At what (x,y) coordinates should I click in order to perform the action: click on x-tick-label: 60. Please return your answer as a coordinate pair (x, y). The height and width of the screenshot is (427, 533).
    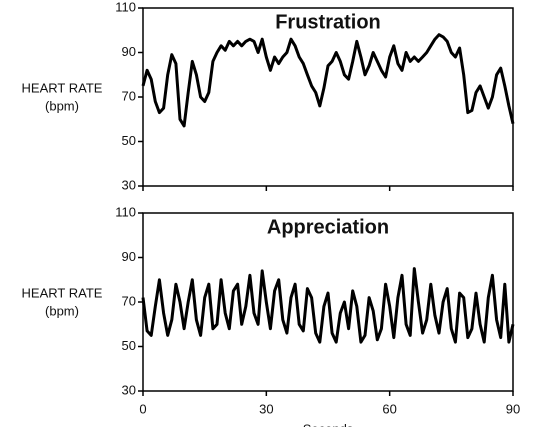
    Looking at the image, I should click on (389, 408).